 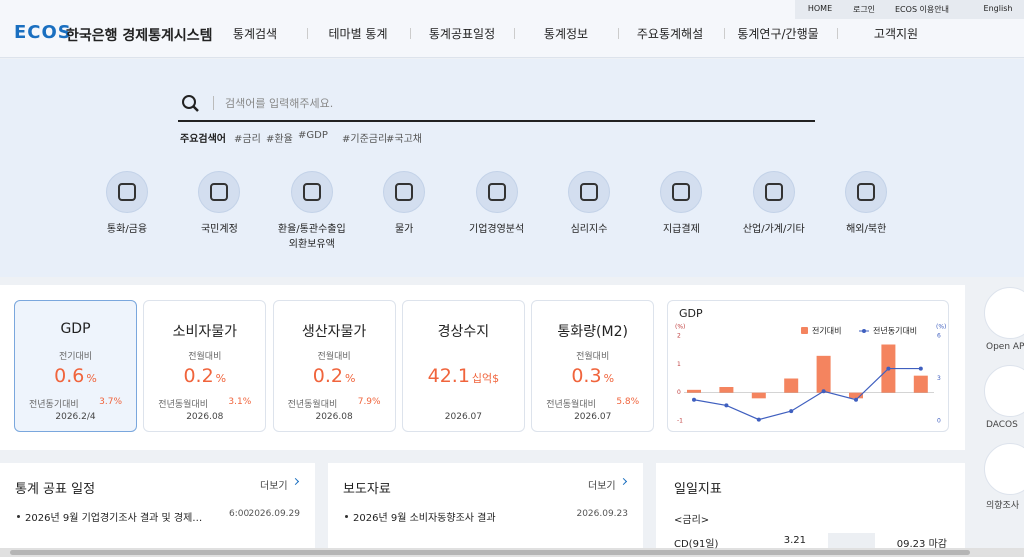 What do you see at coordinates (463, 417) in the screenshot?
I see `card-date: 2026.07` at bounding box center [463, 417].